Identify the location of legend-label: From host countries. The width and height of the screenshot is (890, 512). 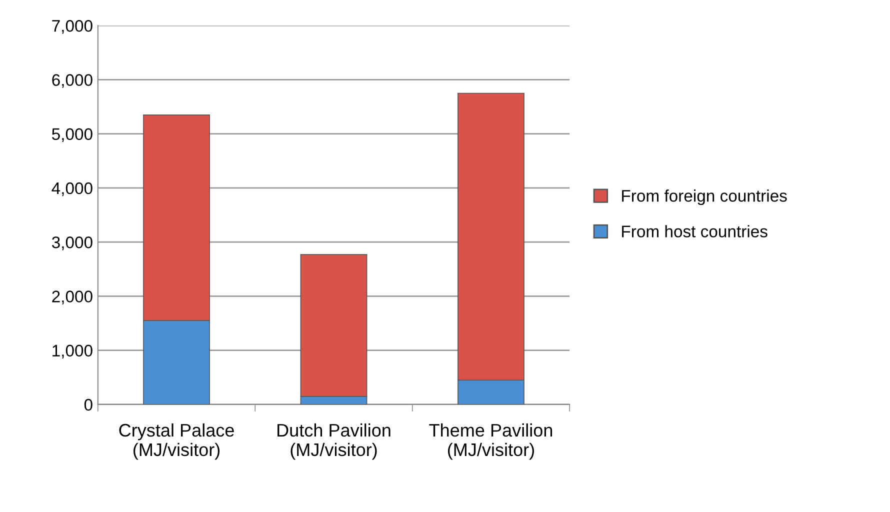
(695, 231).